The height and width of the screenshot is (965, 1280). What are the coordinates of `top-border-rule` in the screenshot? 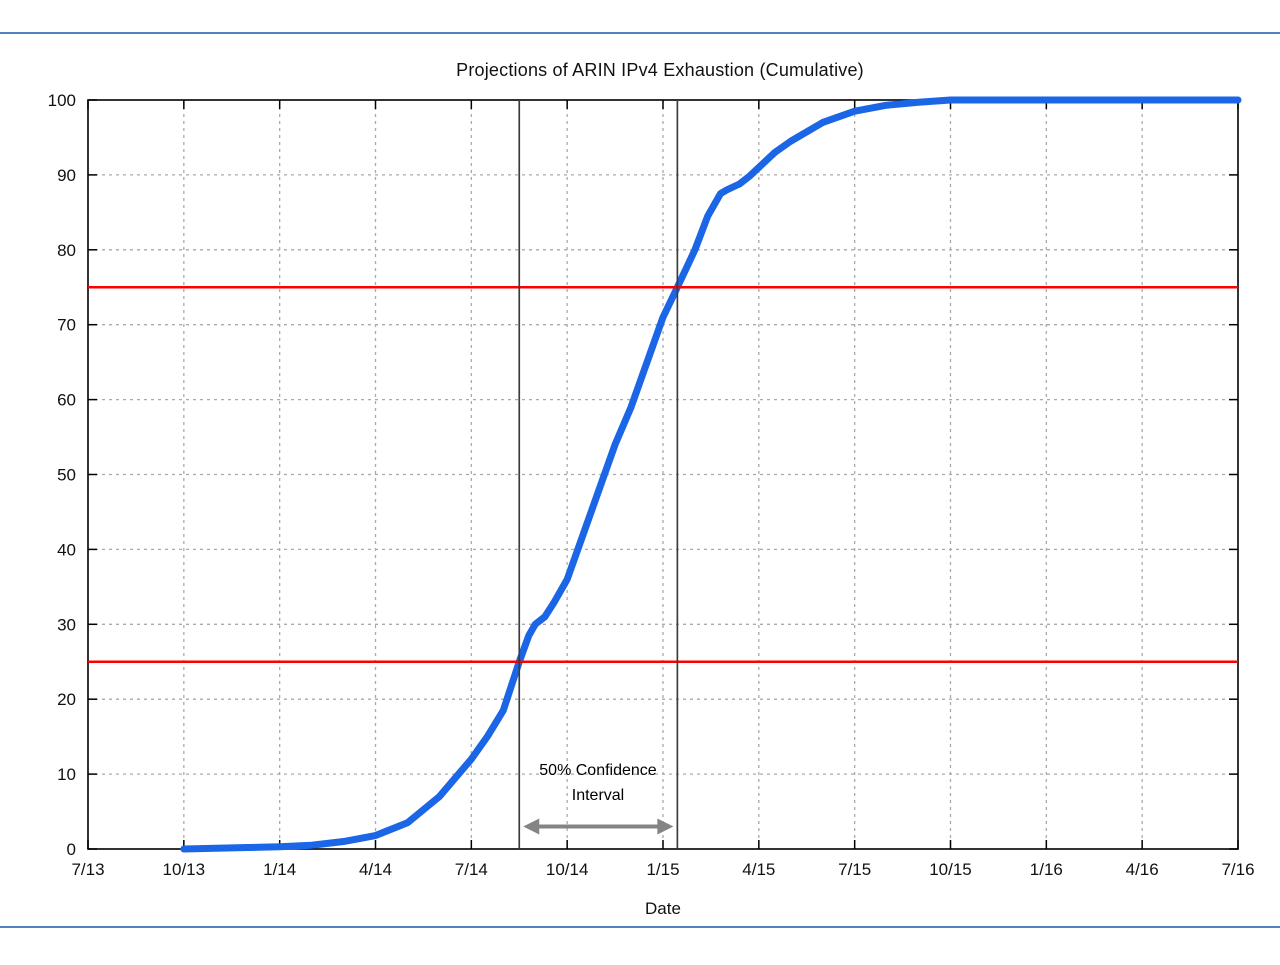 It's located at (640, 33).